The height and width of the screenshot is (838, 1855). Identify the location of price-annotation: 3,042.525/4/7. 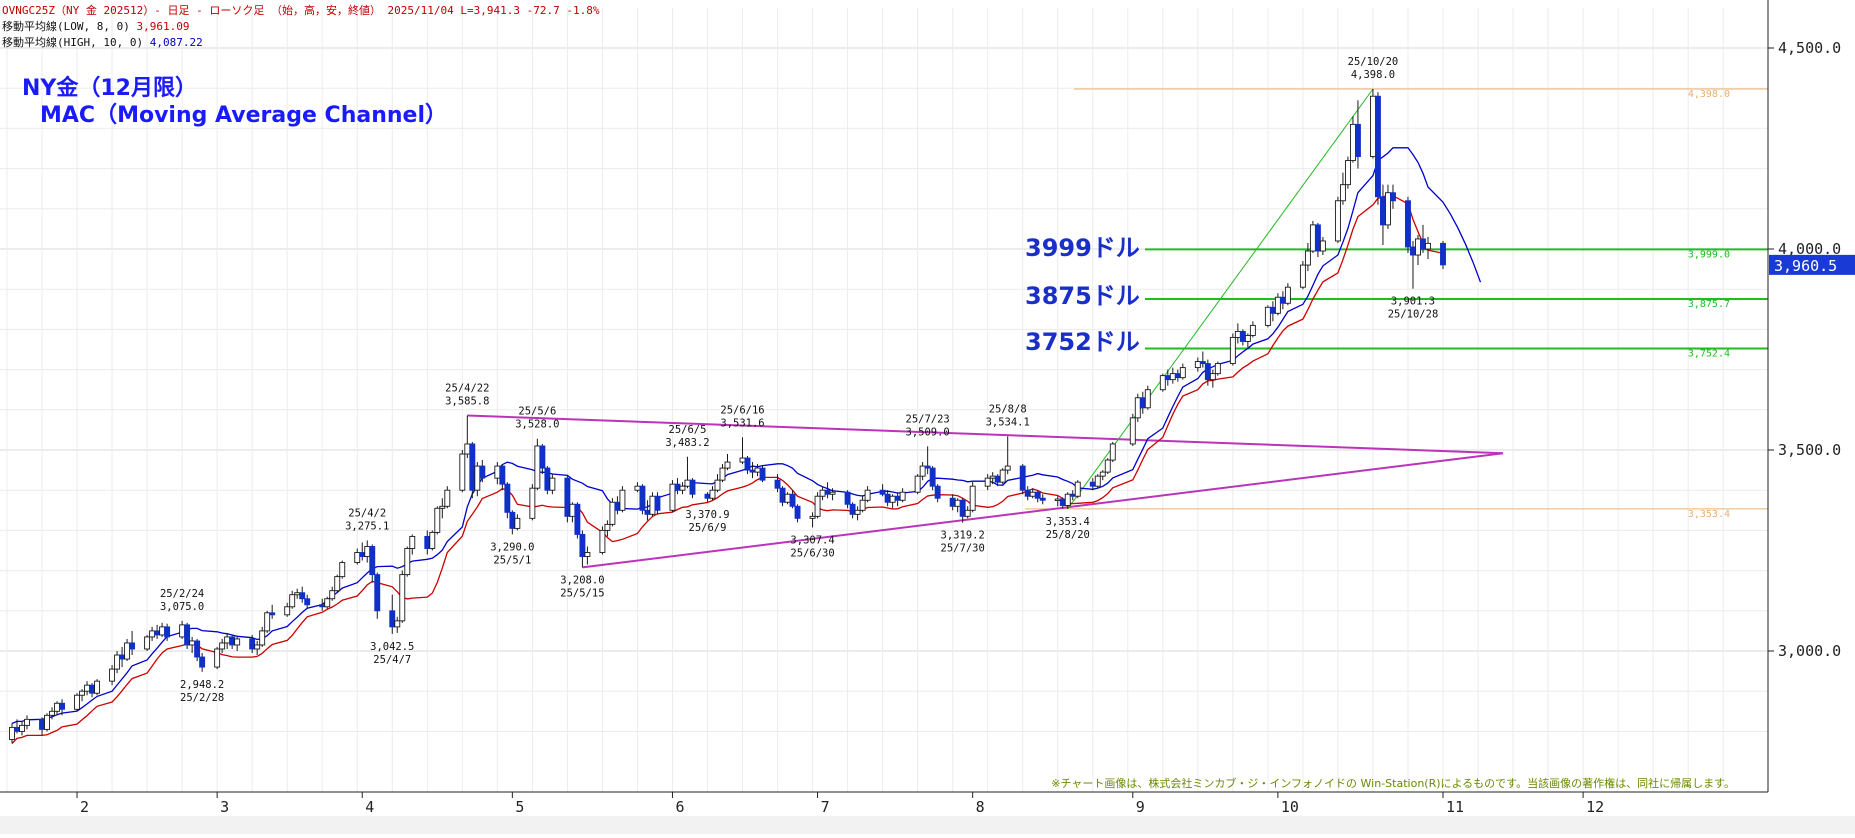
(392, 653).